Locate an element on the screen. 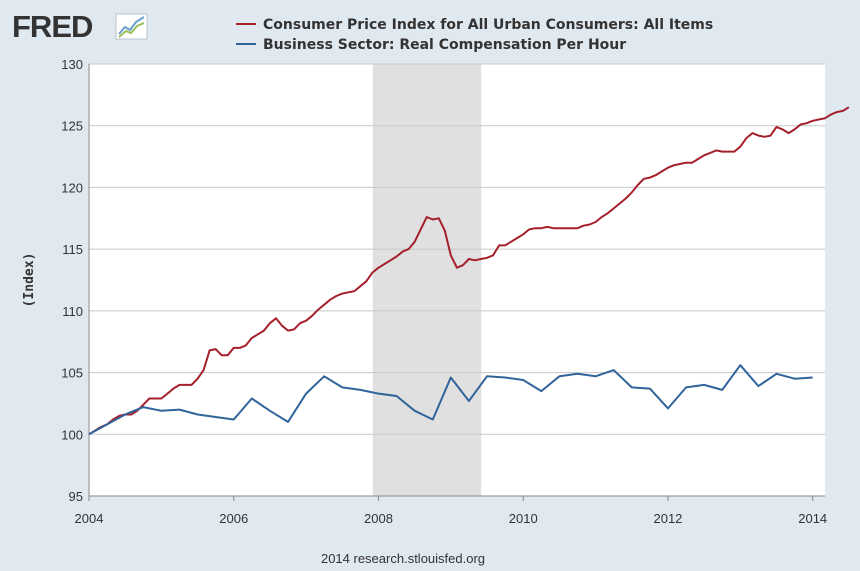 Image resolution: width=860 pixels, height=571 pixels. fred-logo-graph-icon is located at coordinates (131, 26).